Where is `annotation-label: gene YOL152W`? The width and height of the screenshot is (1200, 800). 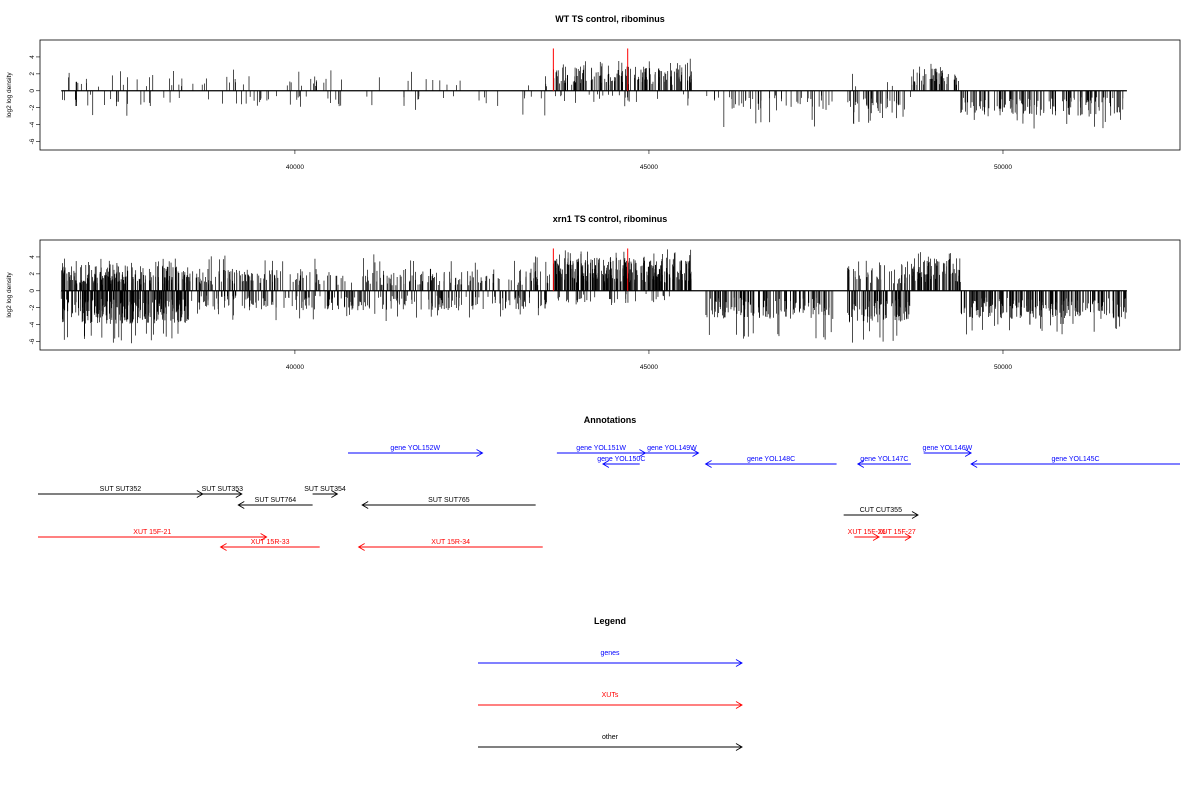
annotation-label: gene YOL152W is located at coordinates (415, 448).